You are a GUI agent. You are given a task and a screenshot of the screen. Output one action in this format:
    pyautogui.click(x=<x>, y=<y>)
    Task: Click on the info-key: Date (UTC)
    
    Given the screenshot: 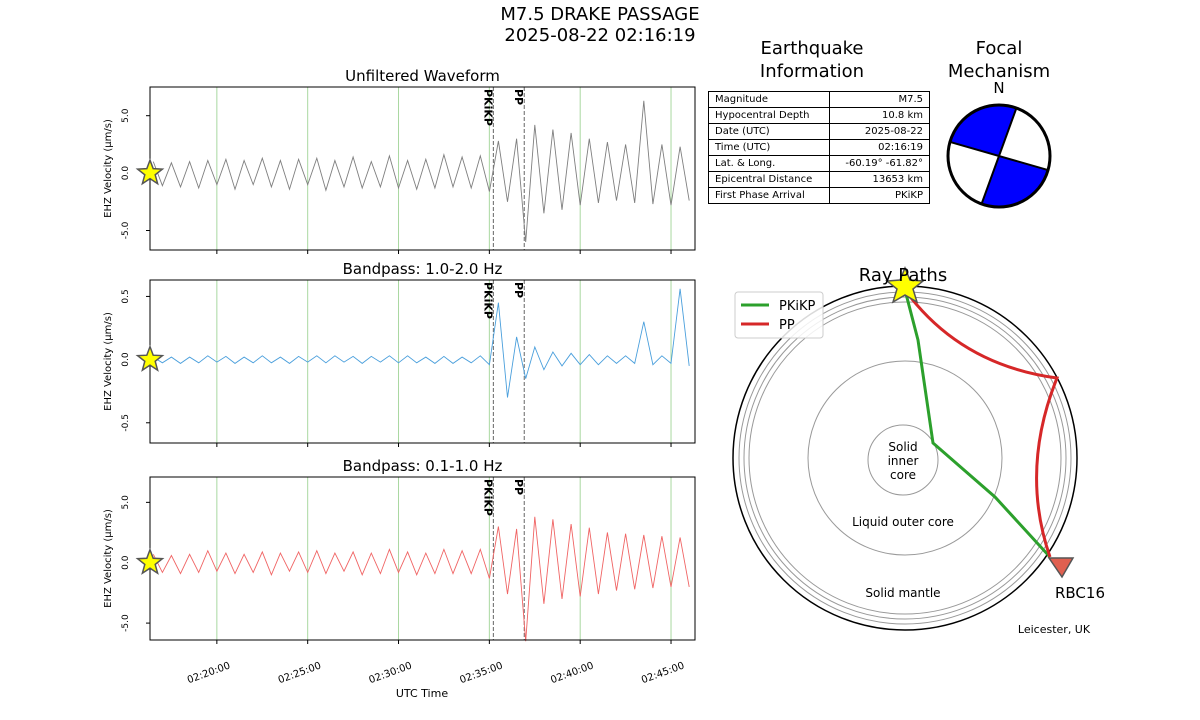 What is the action you would take?
    pyautogui.click(x=769, y=131)
    